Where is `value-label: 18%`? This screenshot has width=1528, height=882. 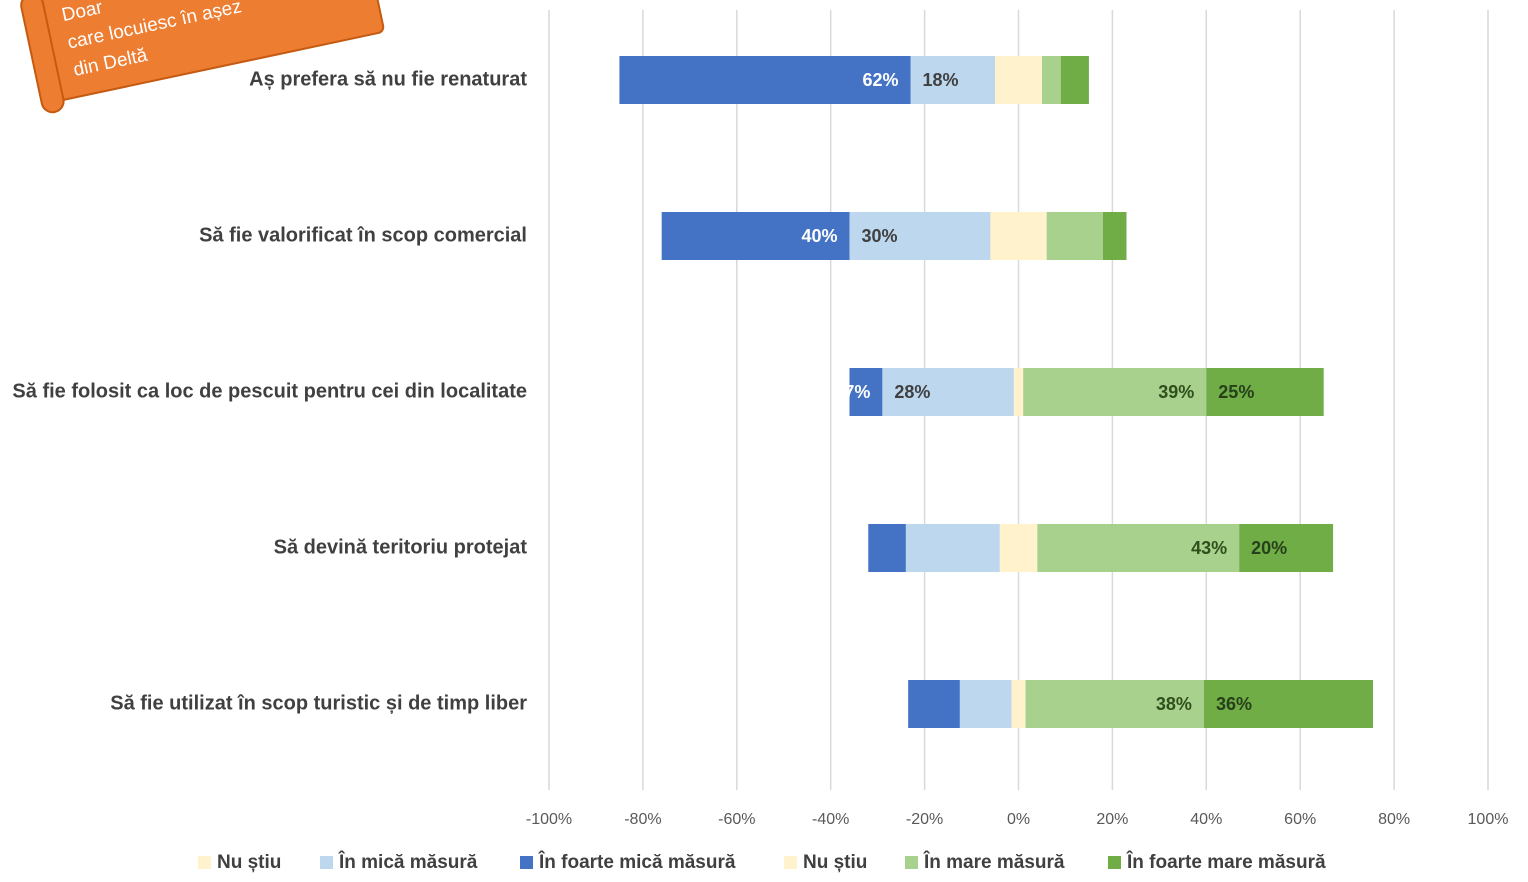
value-label: 18% is located at coordinates (941, 80).